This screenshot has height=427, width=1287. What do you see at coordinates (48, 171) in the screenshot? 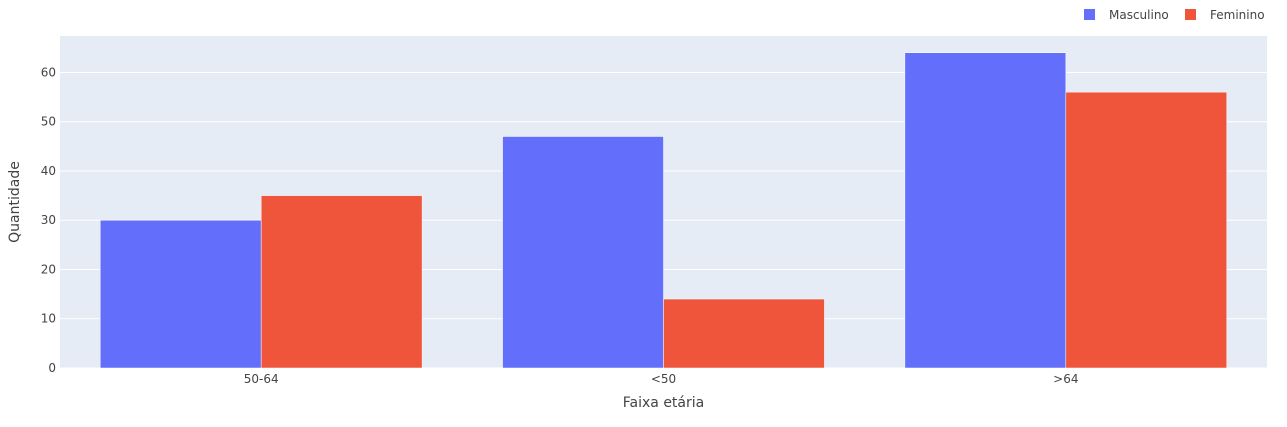
I see `y-tick-label: 40` at bounding box center [48, 171].